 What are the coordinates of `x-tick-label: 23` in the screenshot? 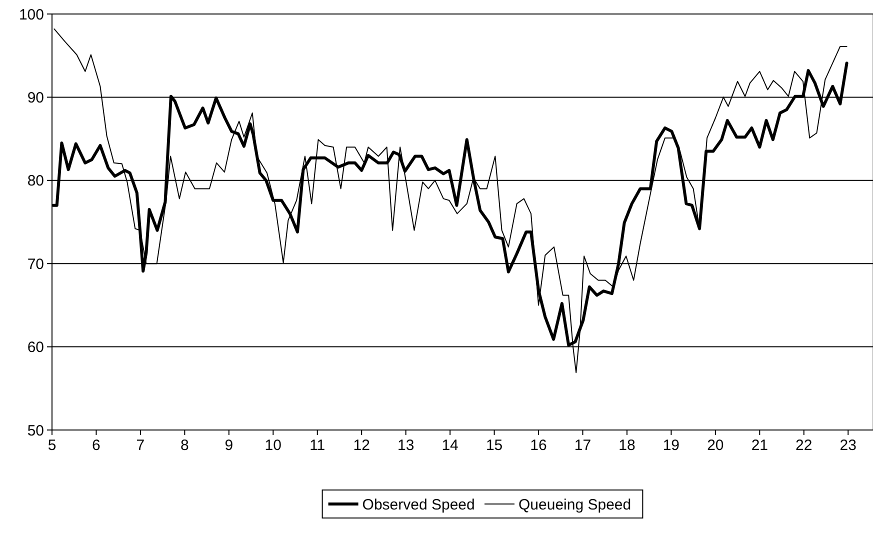 It's located at (848, 445).